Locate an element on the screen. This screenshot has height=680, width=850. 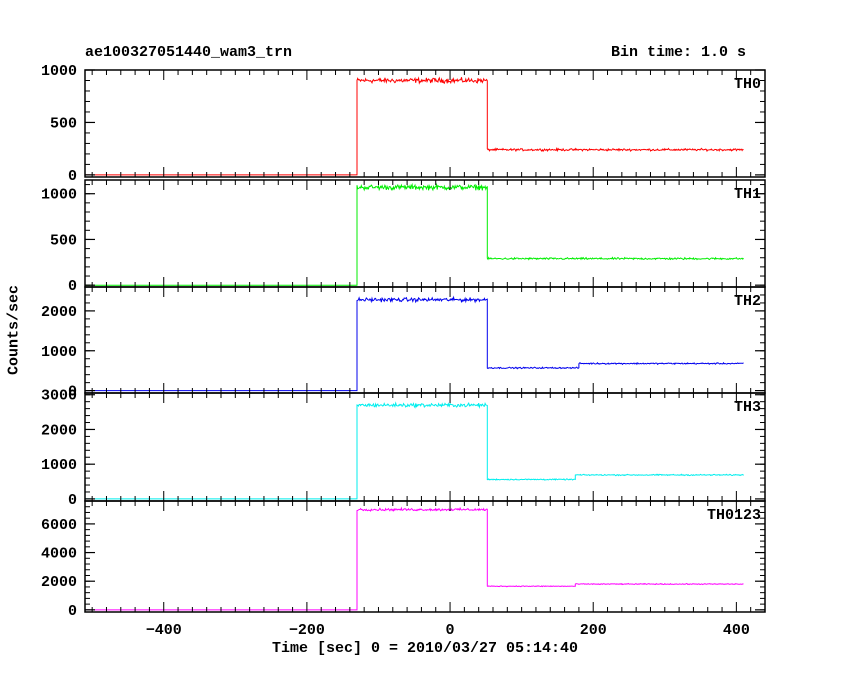
series-line-th0 is located at coordinates (414, 126).